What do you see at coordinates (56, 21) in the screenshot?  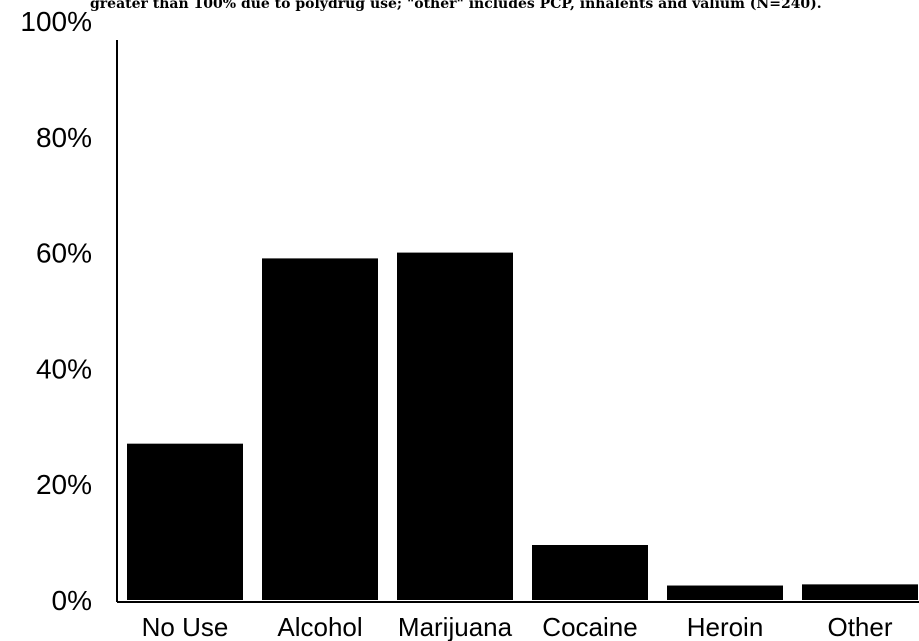 I see `y-tick-label: 100%` at bounding box center [56, 21].